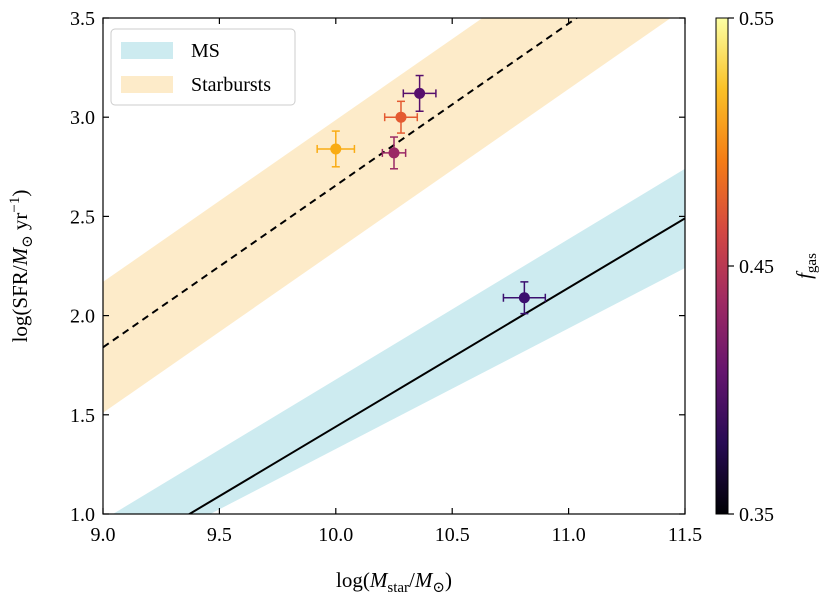  Describe the element at coordinates (568, 535) in the screenshot. I see `x-tick-label: 11.0` at that location.